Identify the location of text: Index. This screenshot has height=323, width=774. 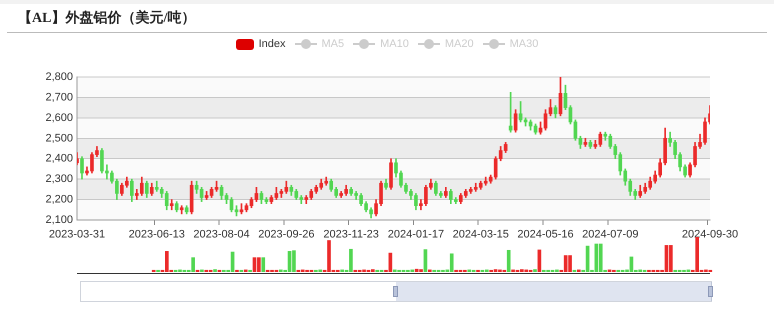
(272, 44).